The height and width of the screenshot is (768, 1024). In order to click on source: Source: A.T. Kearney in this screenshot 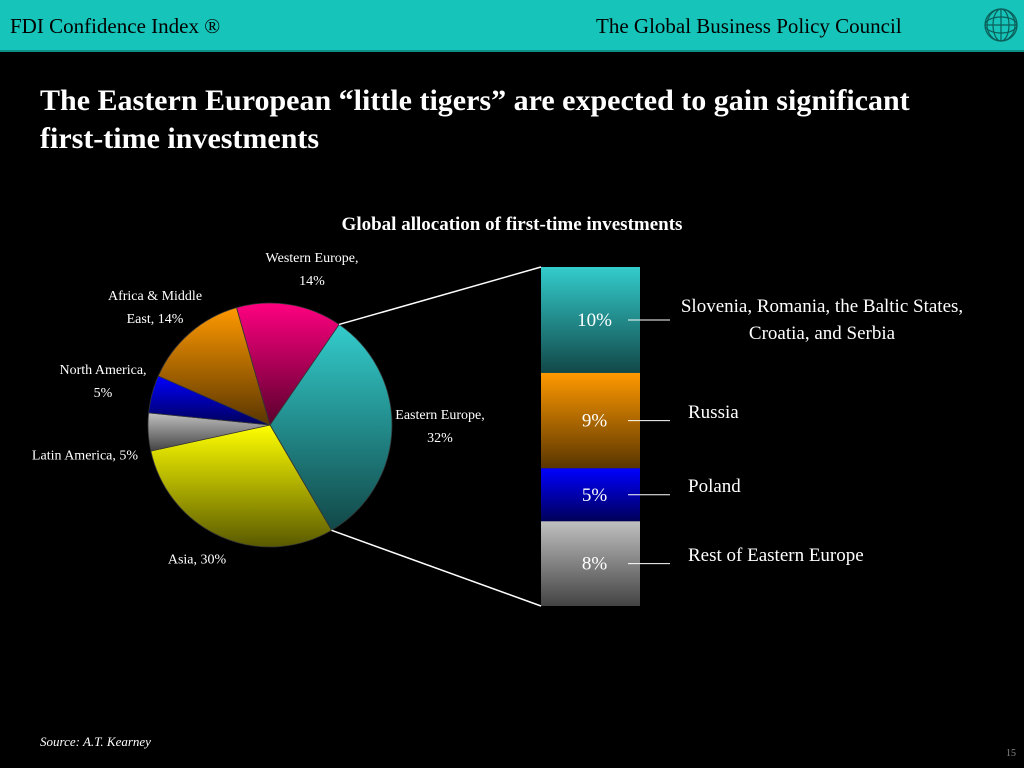, I will do `click(95, 741)`.